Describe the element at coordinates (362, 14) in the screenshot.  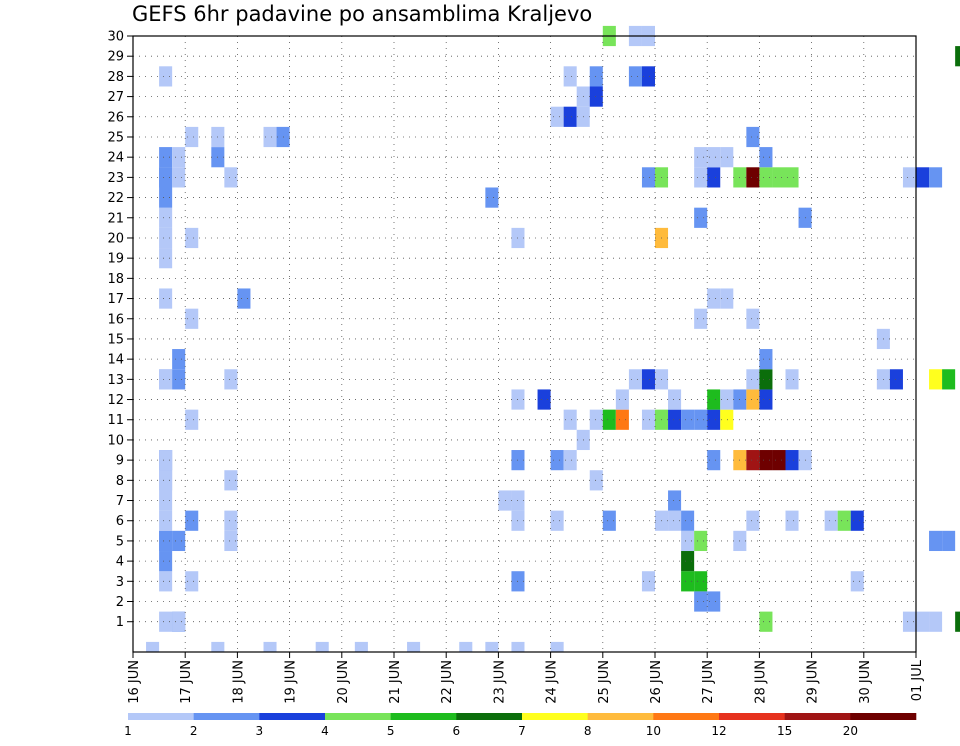
I see `chart-title: GEFS 6hr padavine po ansamblima Kraljevo` at that location.